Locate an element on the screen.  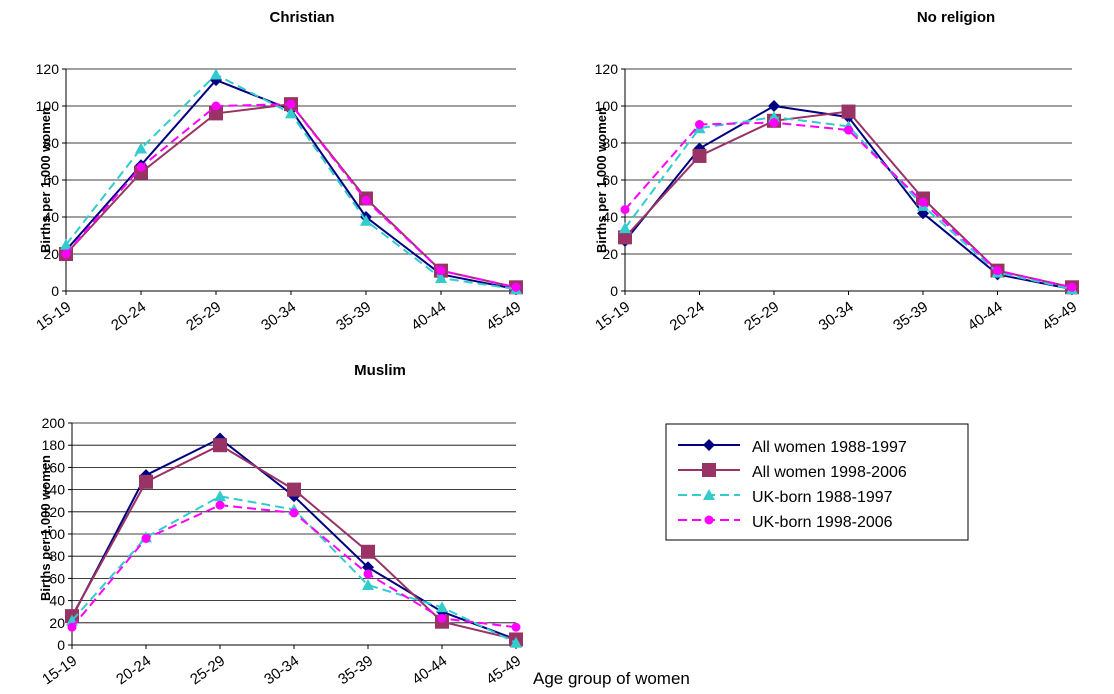
legend-label: All women 1998-2006 is located at coordinates (829, 472).